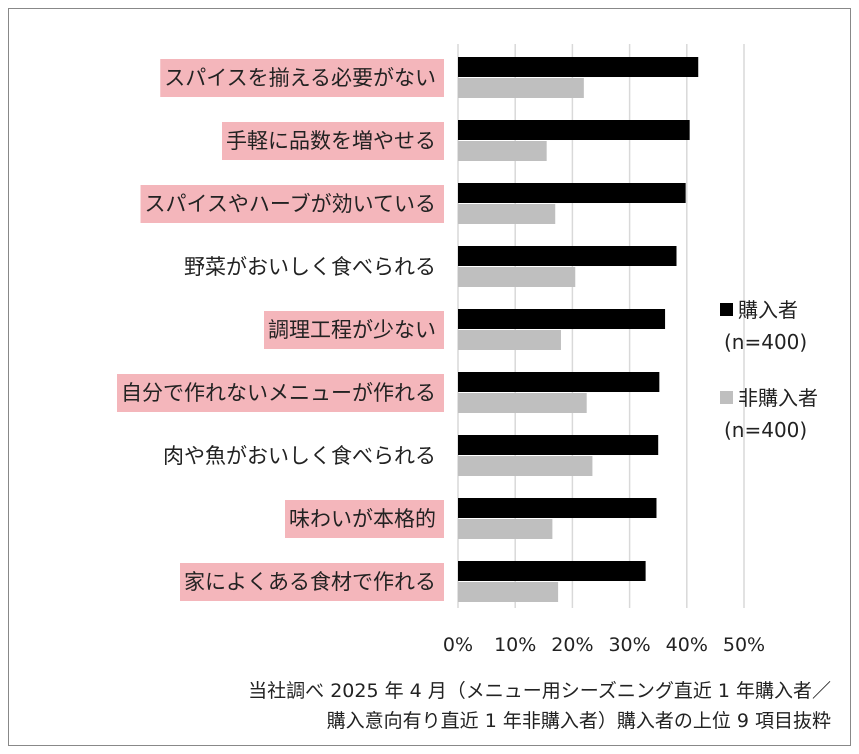 This screenshot has width=859, height=754. I want to click on x-tick-label: 30%, so click(629, 645).